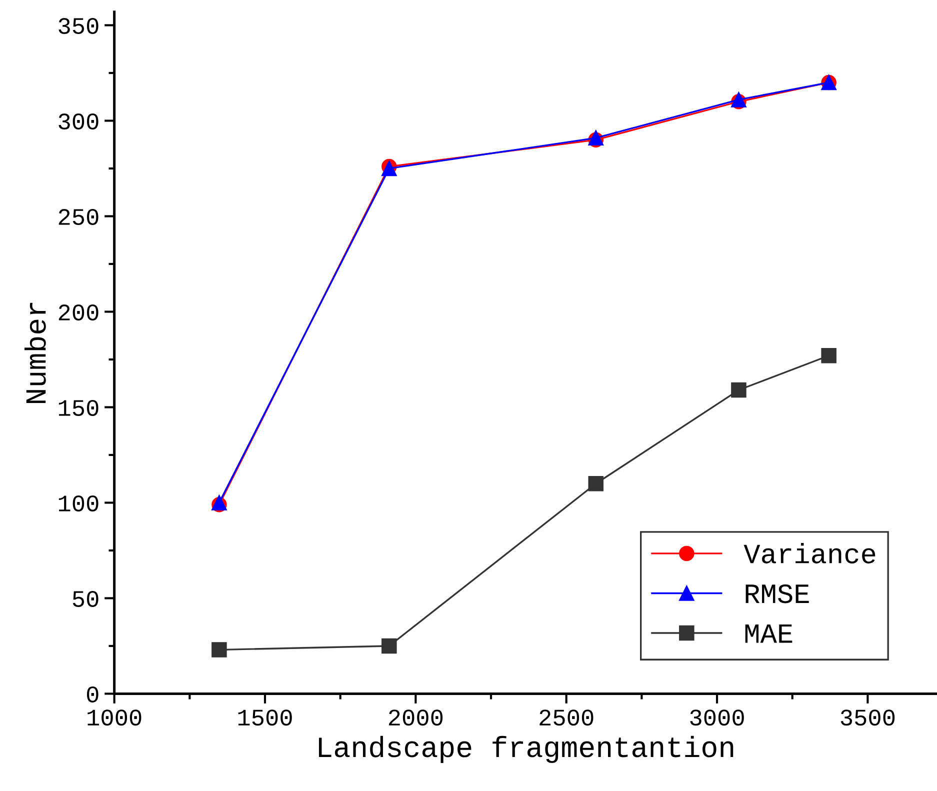 The image size is (937, 791). I want to click on y-tick-label: 150, so click(78, 408).